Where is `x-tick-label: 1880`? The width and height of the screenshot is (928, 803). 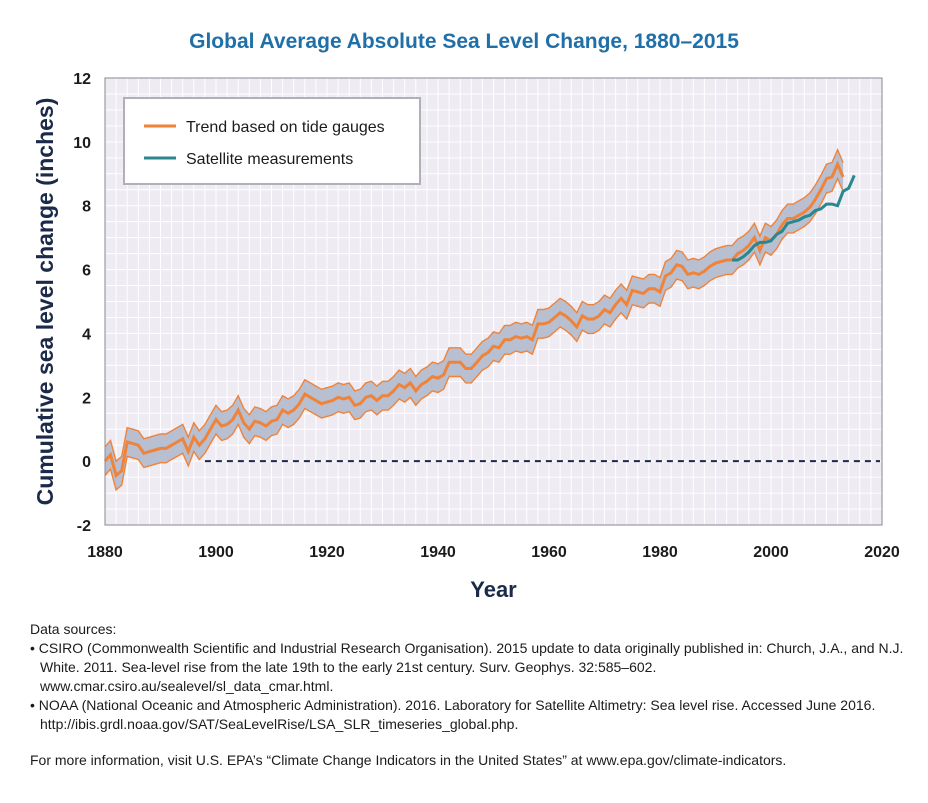
x-tick-label: 1880 is located at coordinates (105, 552).